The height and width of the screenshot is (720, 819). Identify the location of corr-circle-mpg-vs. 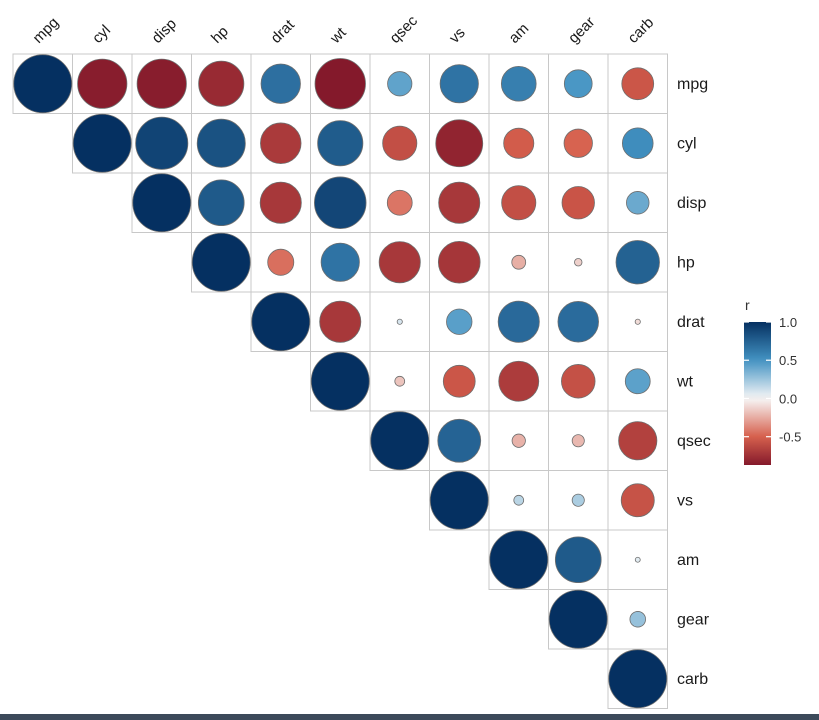
(459, 84).